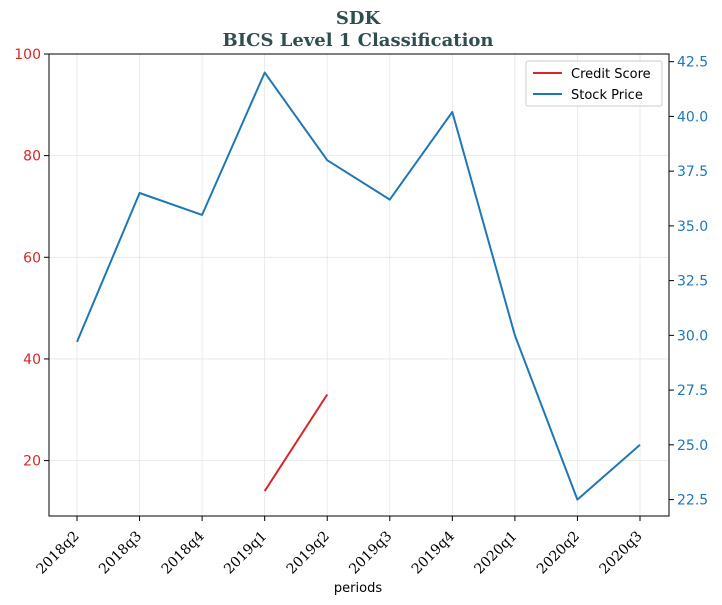  Describe the element at coordinates (611, 74) in the screenshot. I see `legend-label-credit-score: Credit Score` at that location.